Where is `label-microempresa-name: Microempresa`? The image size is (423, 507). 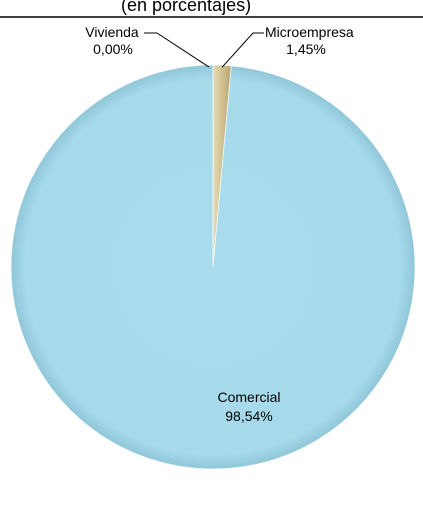 label-microempresa-name: Microempresa is located at coordinates (309, 32).